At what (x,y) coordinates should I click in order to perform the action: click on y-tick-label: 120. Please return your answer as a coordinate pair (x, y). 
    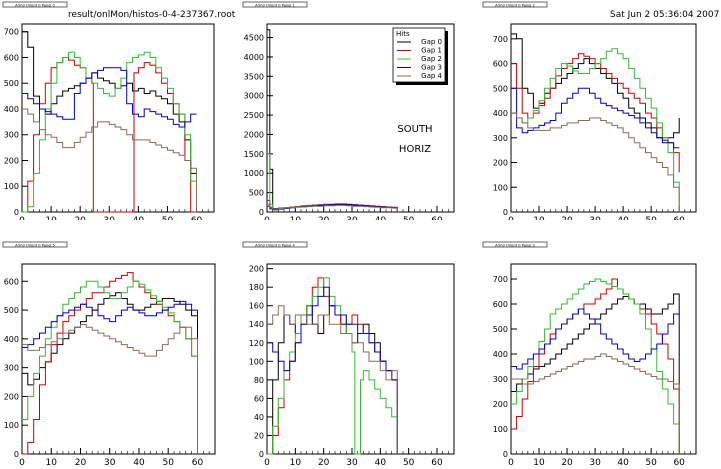
    Looking at the image, I should click on (256, 343).